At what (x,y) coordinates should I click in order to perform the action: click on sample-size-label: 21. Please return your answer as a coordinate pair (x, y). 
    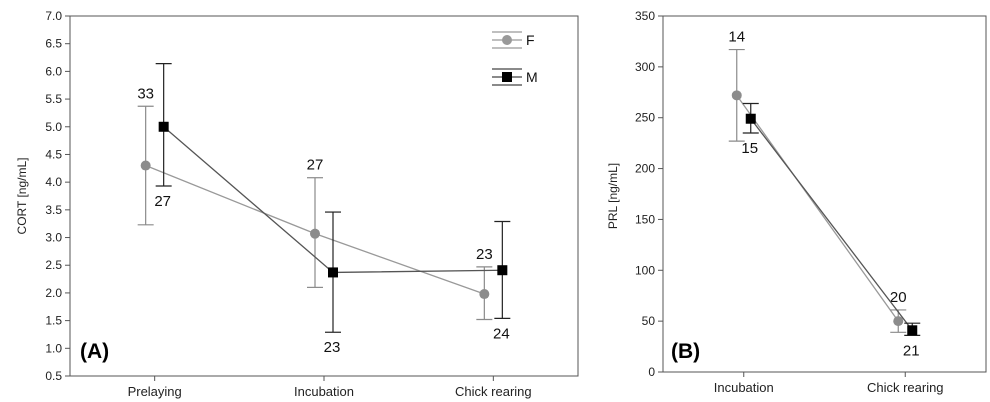
    Looking at the image, I should click on (911, 350).